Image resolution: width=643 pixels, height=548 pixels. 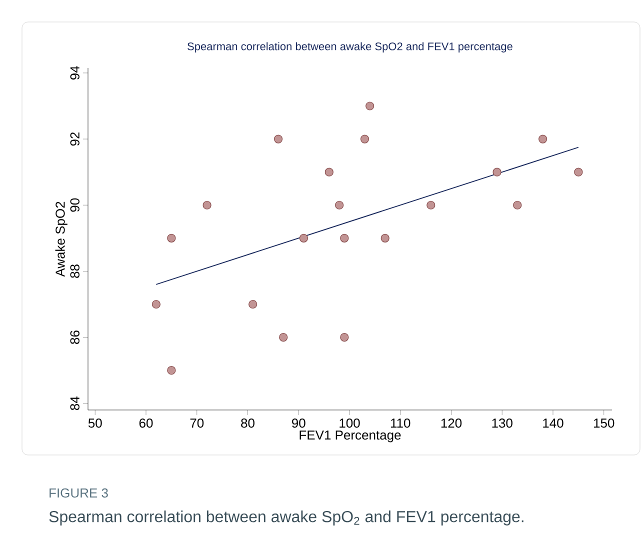 What do you see at coordinates (75, 271) in the screenshot?
I see `y-tick-label: 88` at bounding box center [75, 271].